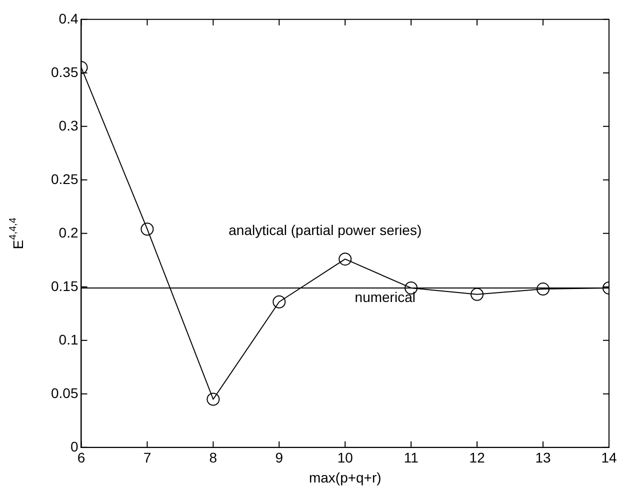 This screenshot has width=631, height=495. Describe the element at coordinates (213, 458) in the screenshot. I see `x-tick-label: 8` at that location.